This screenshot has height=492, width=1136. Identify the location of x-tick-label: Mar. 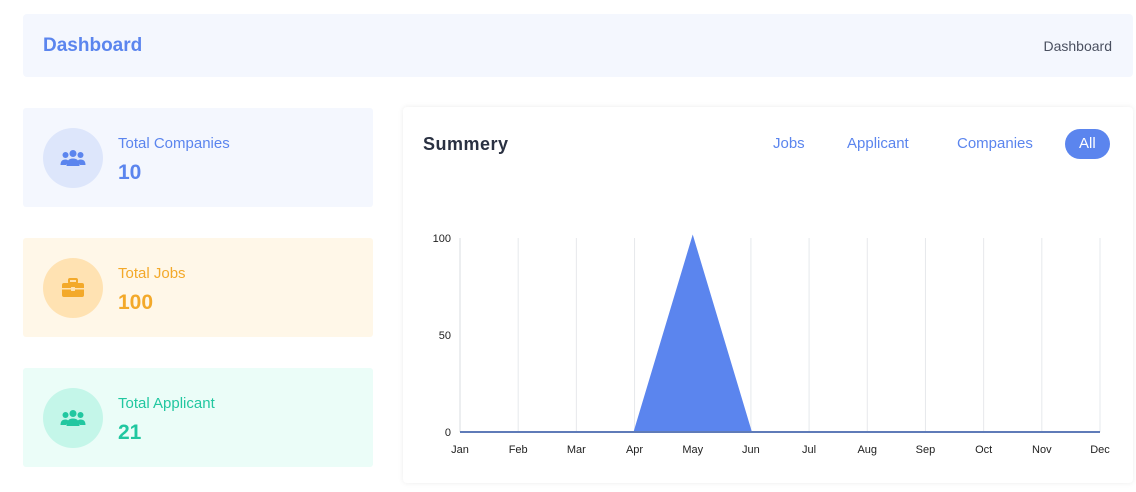
(576, 450).